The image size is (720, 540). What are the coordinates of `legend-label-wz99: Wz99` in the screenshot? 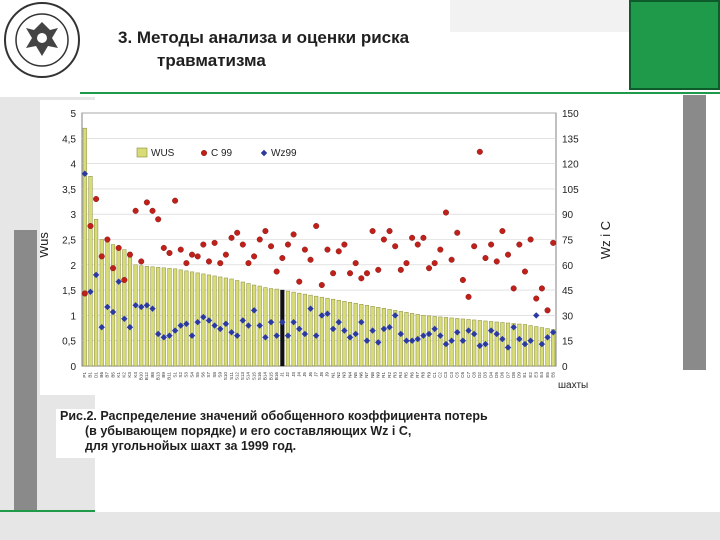 It's located at (284, 153).